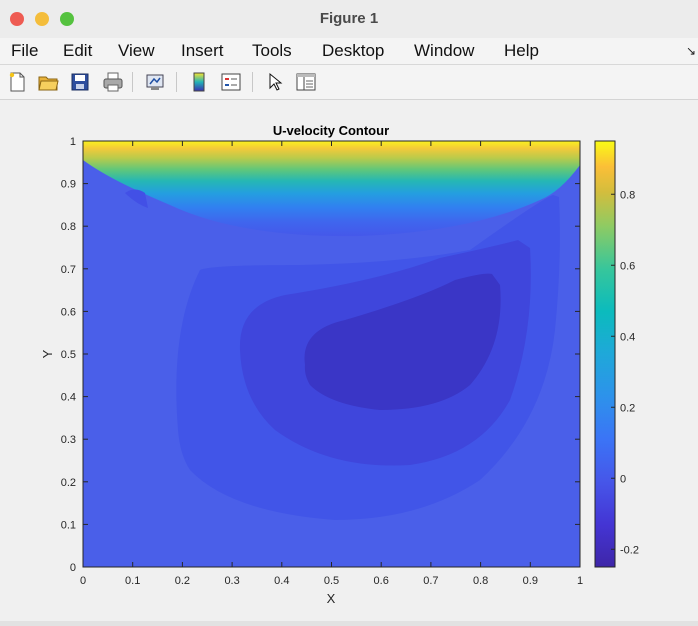 This screenshot has height=626, width=698. Describe the element at coordinates (331, 189) in the screenshot. I see `contour-lid-layer` at that location.